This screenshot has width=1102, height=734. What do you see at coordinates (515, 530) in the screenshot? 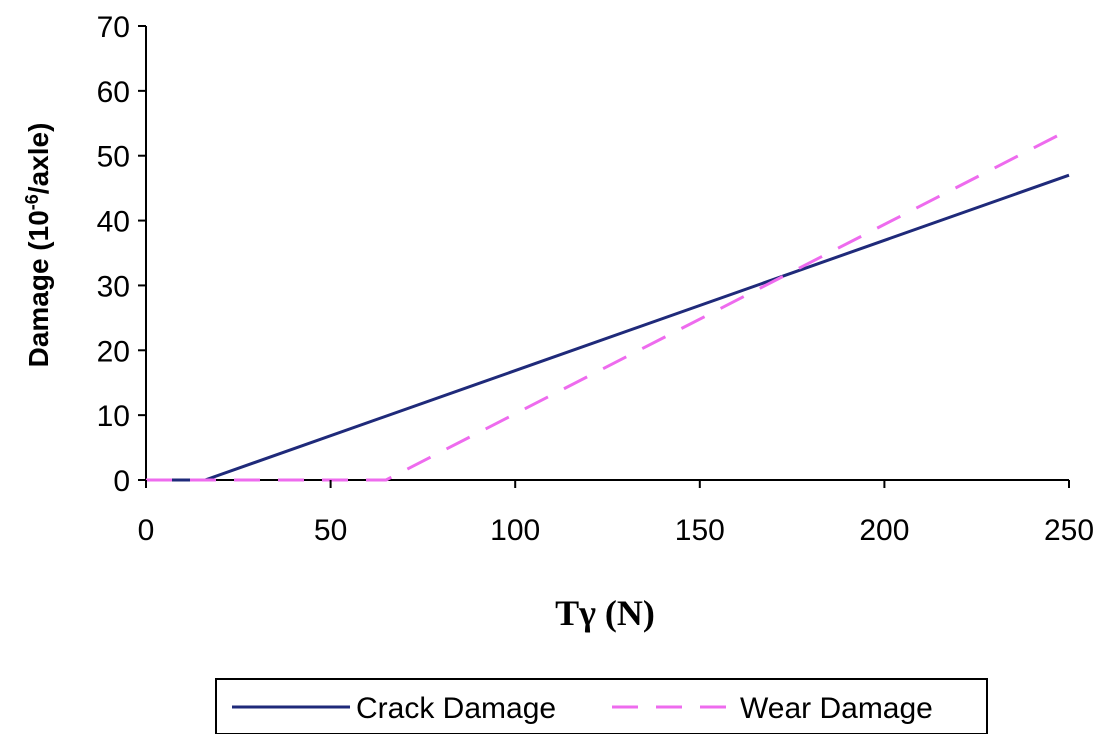
I see `x-tick-label: 100` at bounding box center [515, 530].